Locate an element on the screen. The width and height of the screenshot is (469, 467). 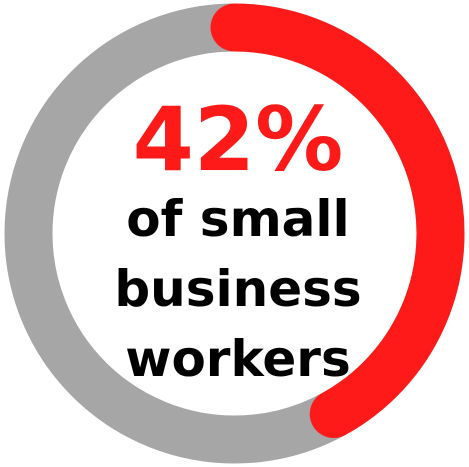
percentage-label: 42% is located at coordinates (238, 139).